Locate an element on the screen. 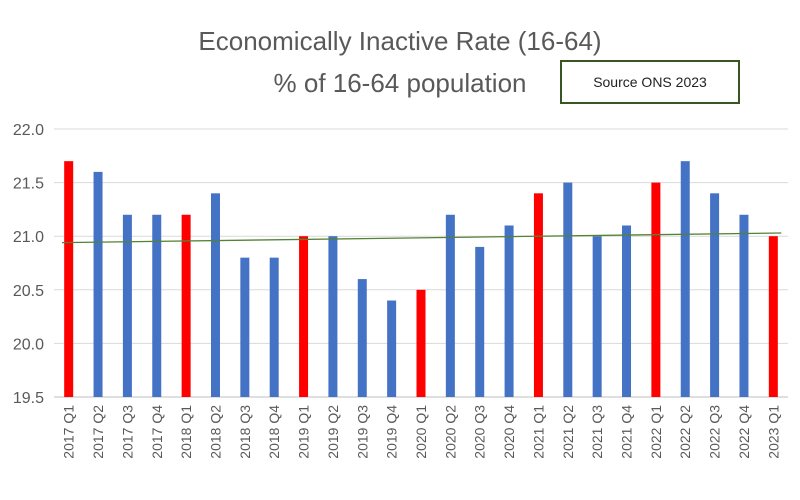 This screenshot has height=500, width=800. x-tick-label: 2017 Q2 is located at coordinates (98, 432).